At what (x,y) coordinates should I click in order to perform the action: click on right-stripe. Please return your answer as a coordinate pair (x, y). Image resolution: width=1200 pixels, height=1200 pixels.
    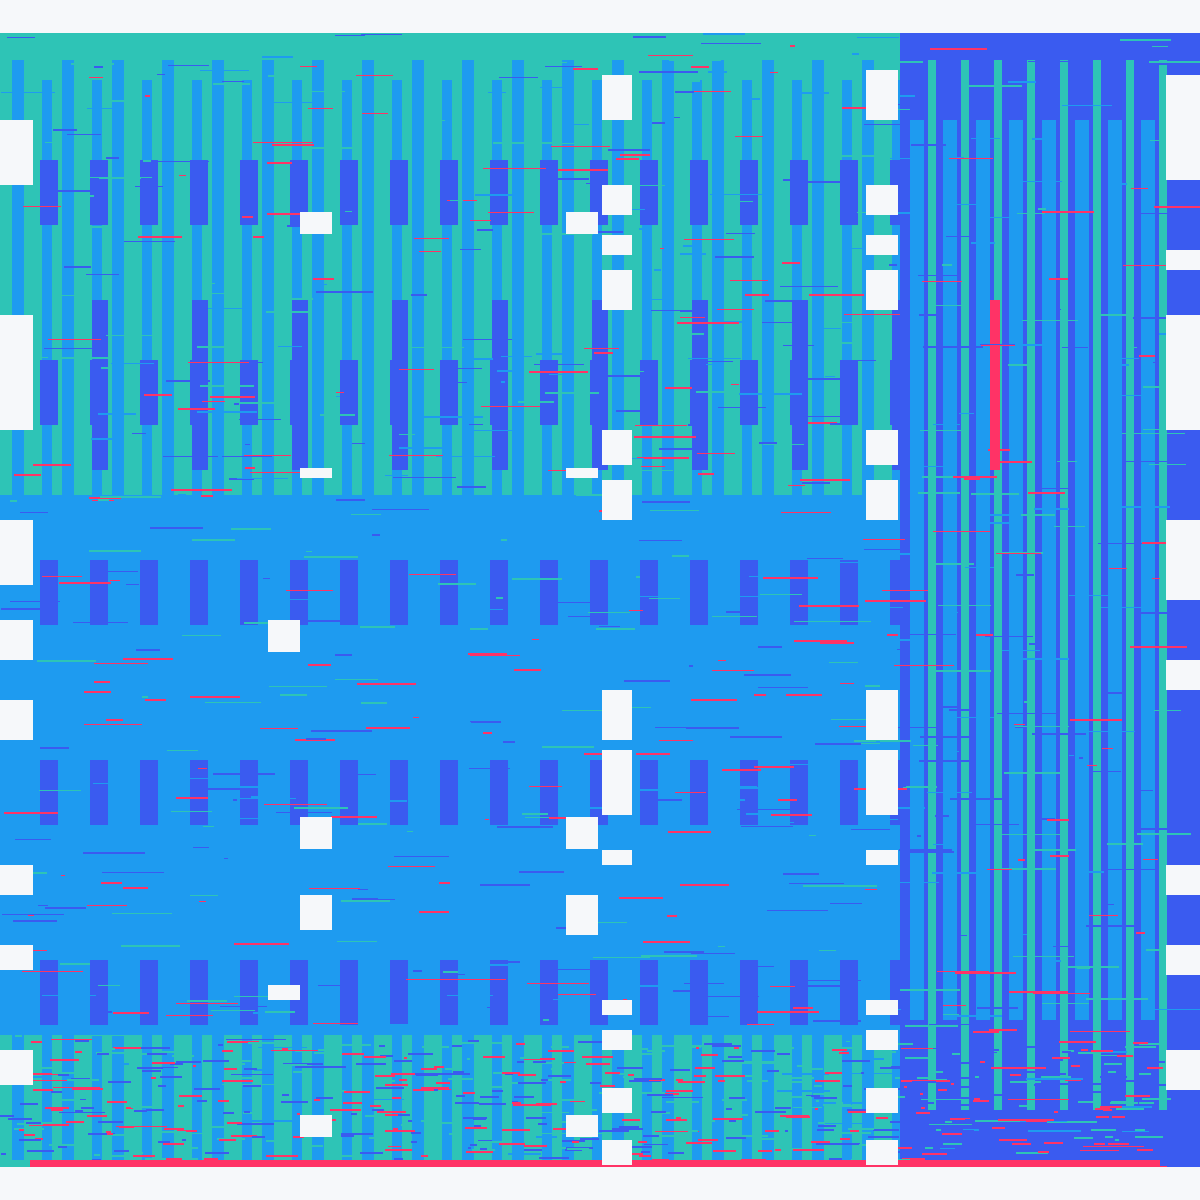
    Looking at the image, I should click on (1148, 570).